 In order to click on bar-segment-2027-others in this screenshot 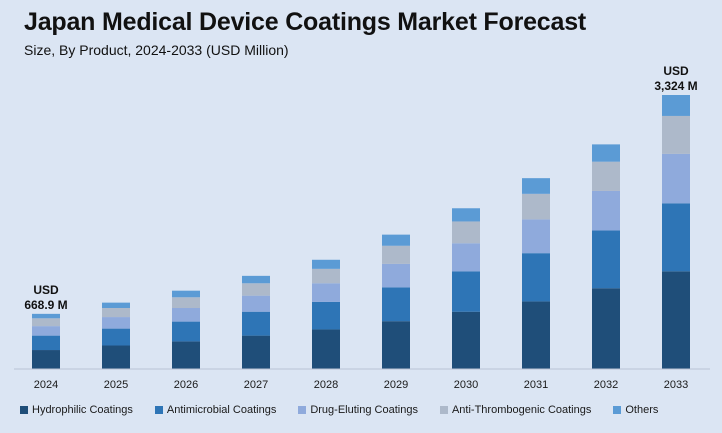, I will do `click(256, 279)`.